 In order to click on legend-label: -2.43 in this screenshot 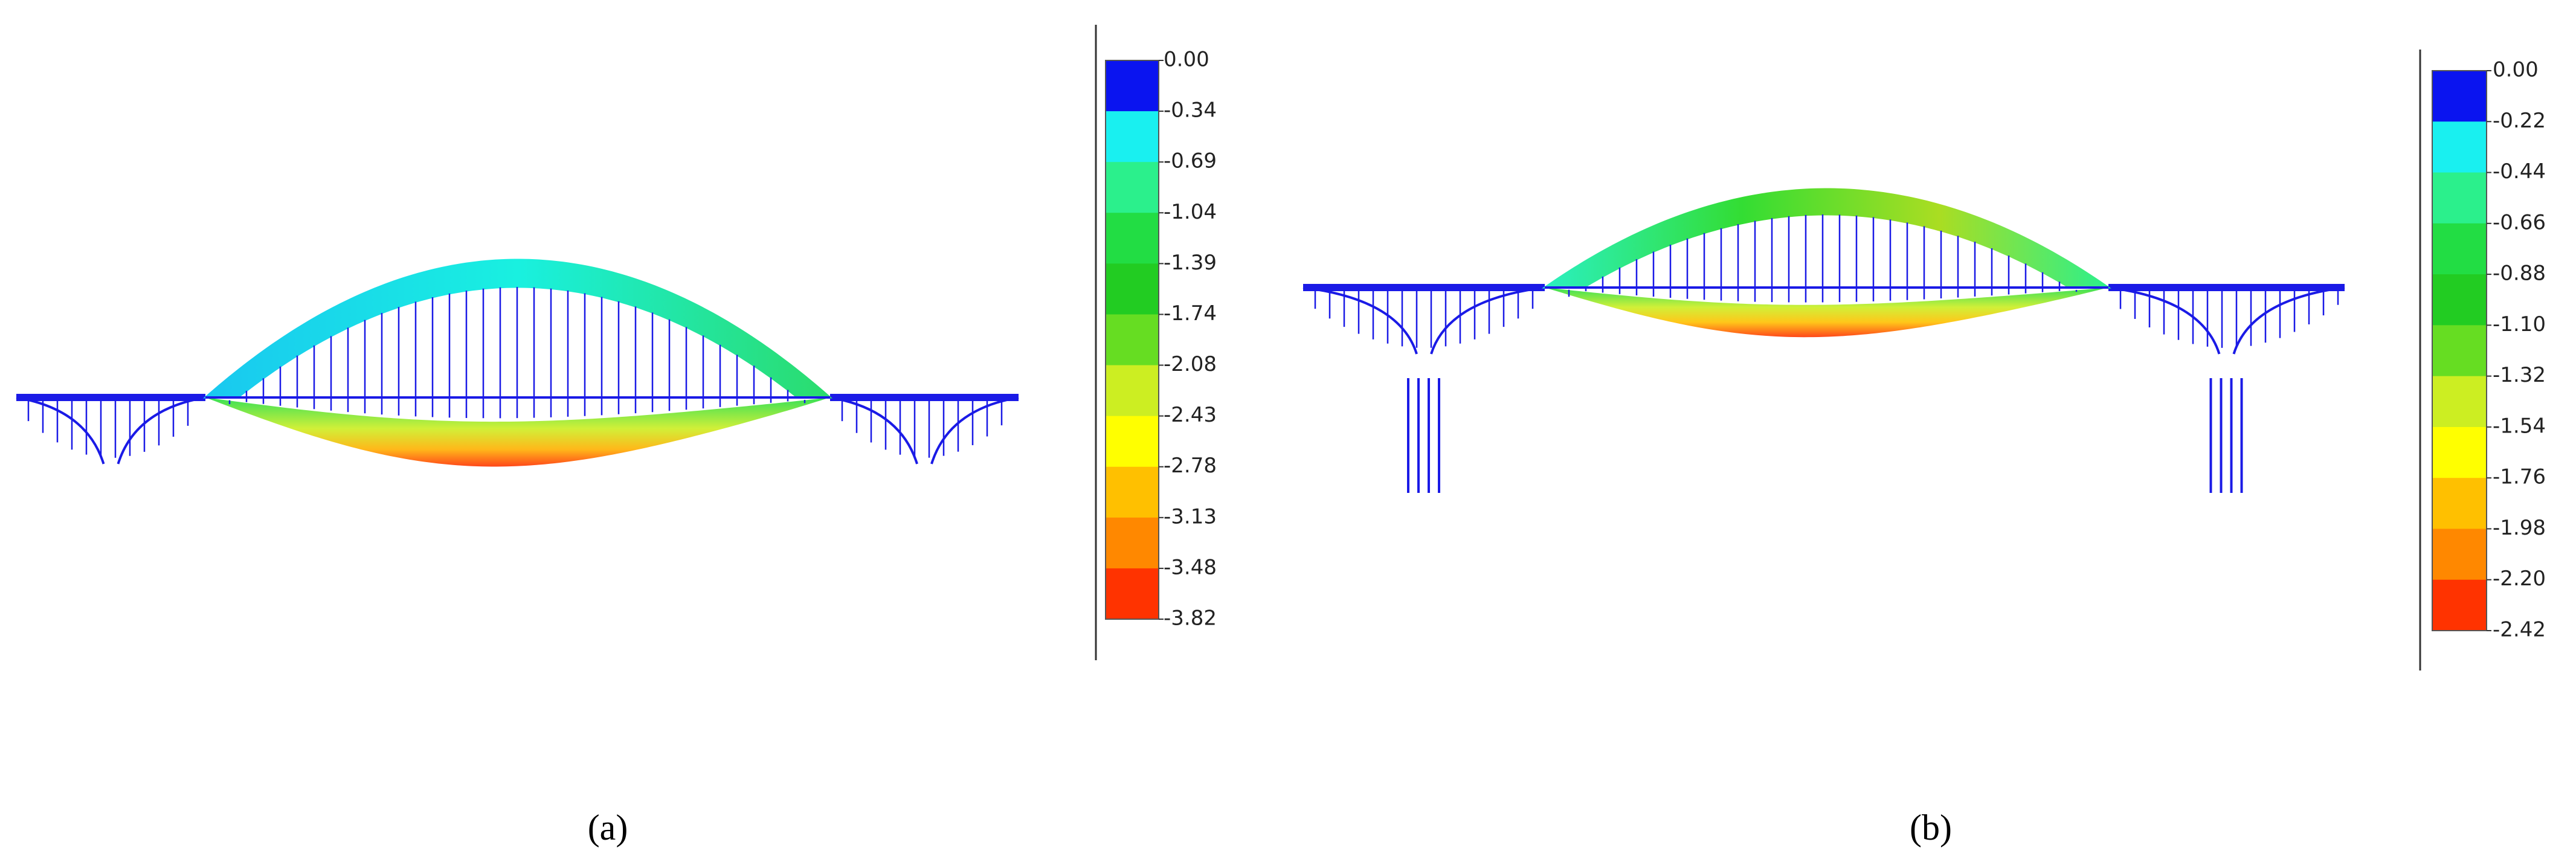, I will do `click(1190, 415)`.